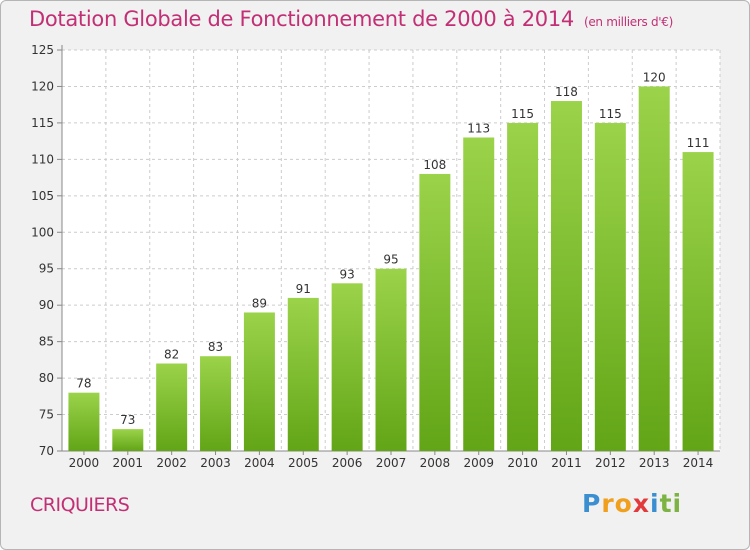 This screenshot has width=750, height=550. Describe the element at coordinates (84, 463) in the screenshot. I see `x-tick-label: 2000` at that location.